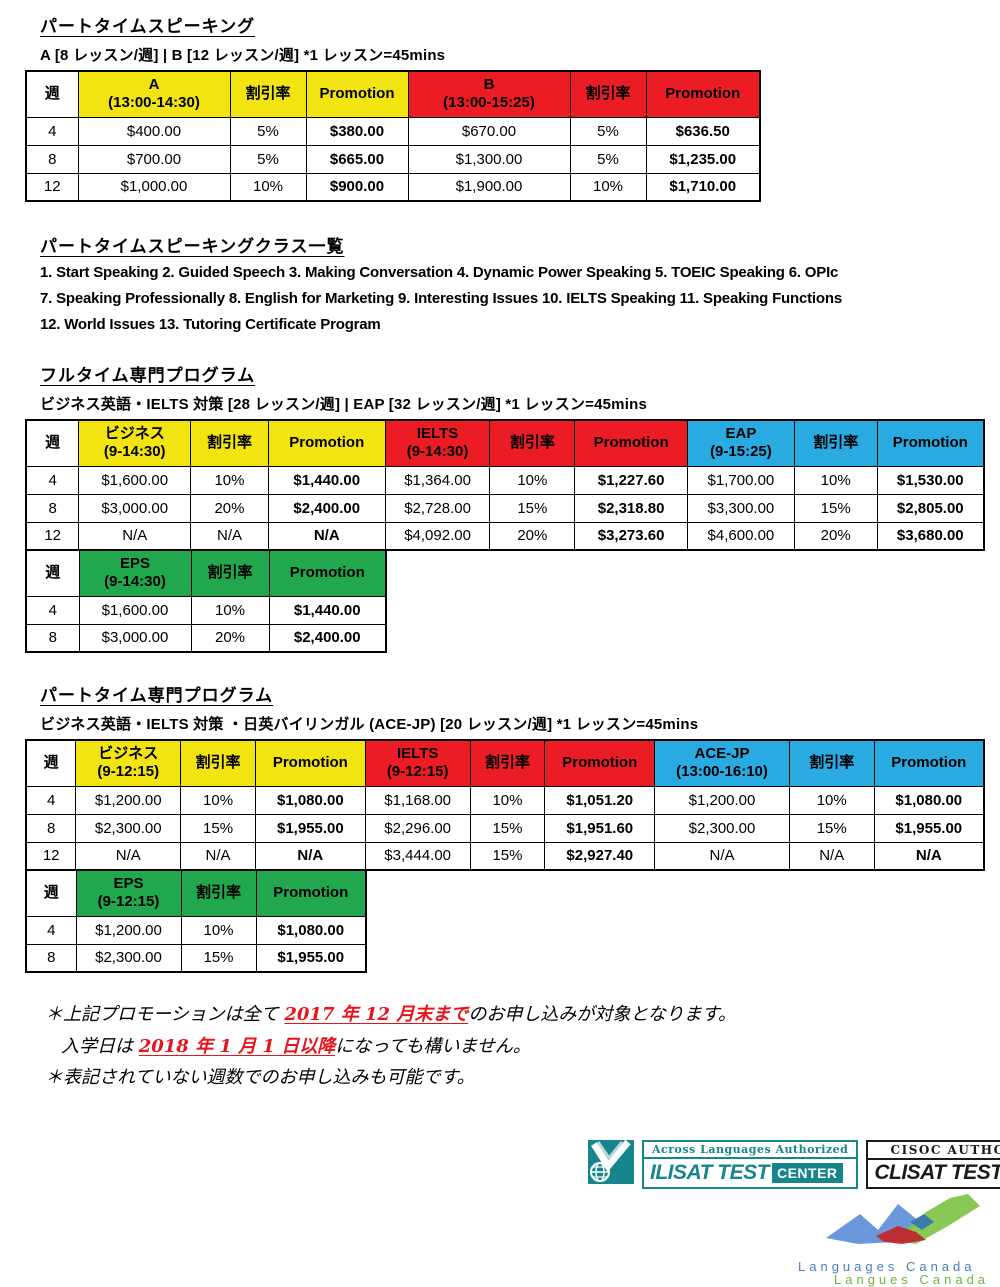 Image resolution: width=1000 pixels, height=1287 pixels. Describe the element at coordinates (489, 94) in the screenshot. I see `column-header: B (13:00-15:25)` at that location.